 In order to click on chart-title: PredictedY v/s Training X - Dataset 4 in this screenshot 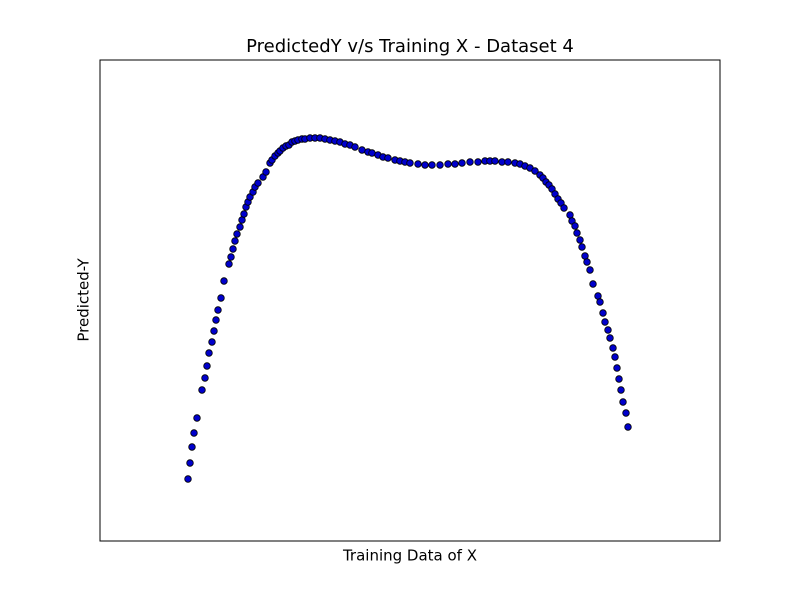, I will do `click(410, 46)`.